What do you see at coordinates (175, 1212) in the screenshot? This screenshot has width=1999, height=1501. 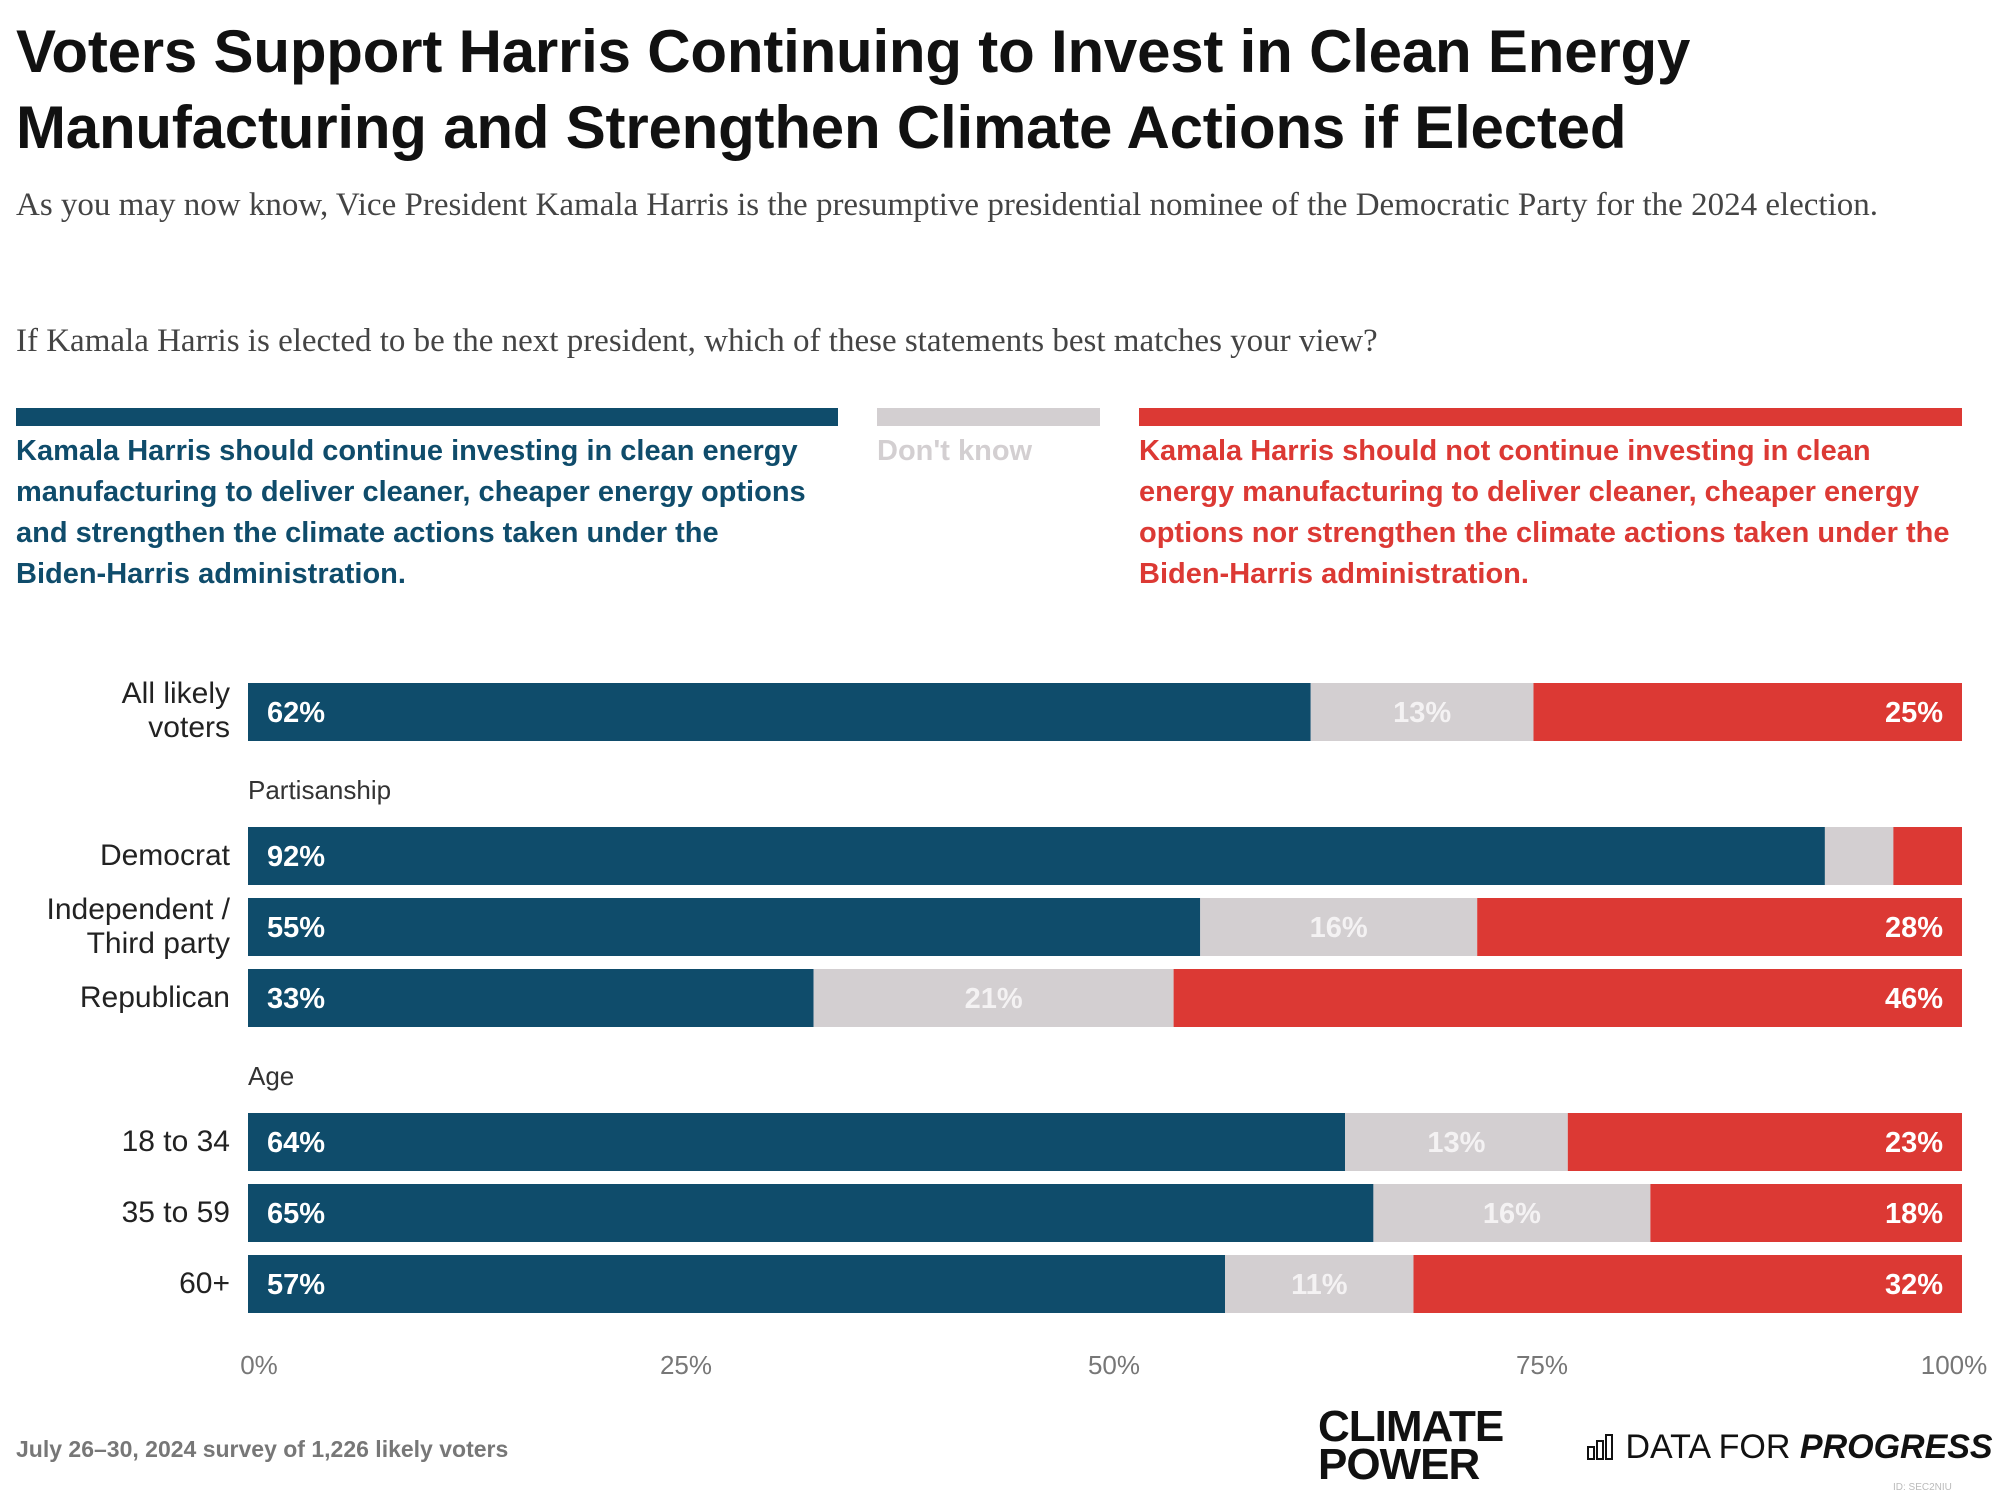 I see `row-label-35-to-59: 35 to 59` at bounding box center [175, 1212].